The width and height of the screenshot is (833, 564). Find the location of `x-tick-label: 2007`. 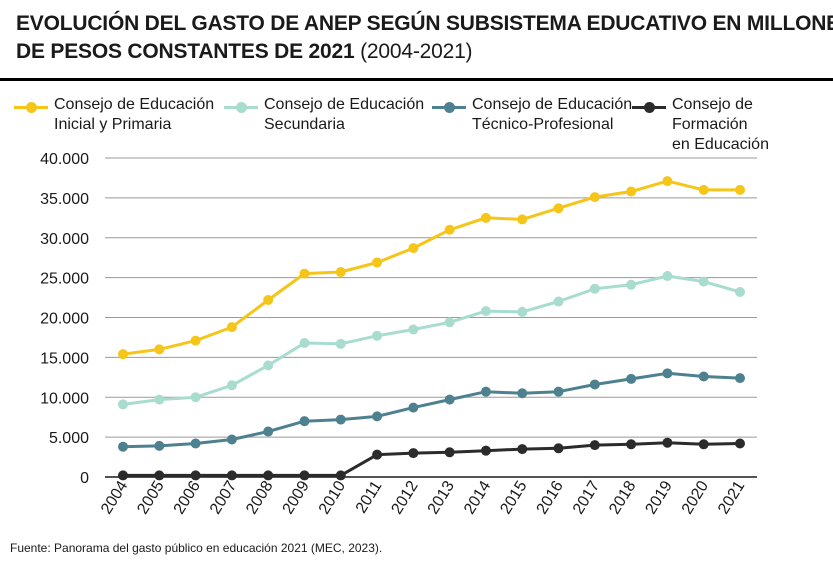

x-tick-label: 2007 is located at coordinates (223, 497).